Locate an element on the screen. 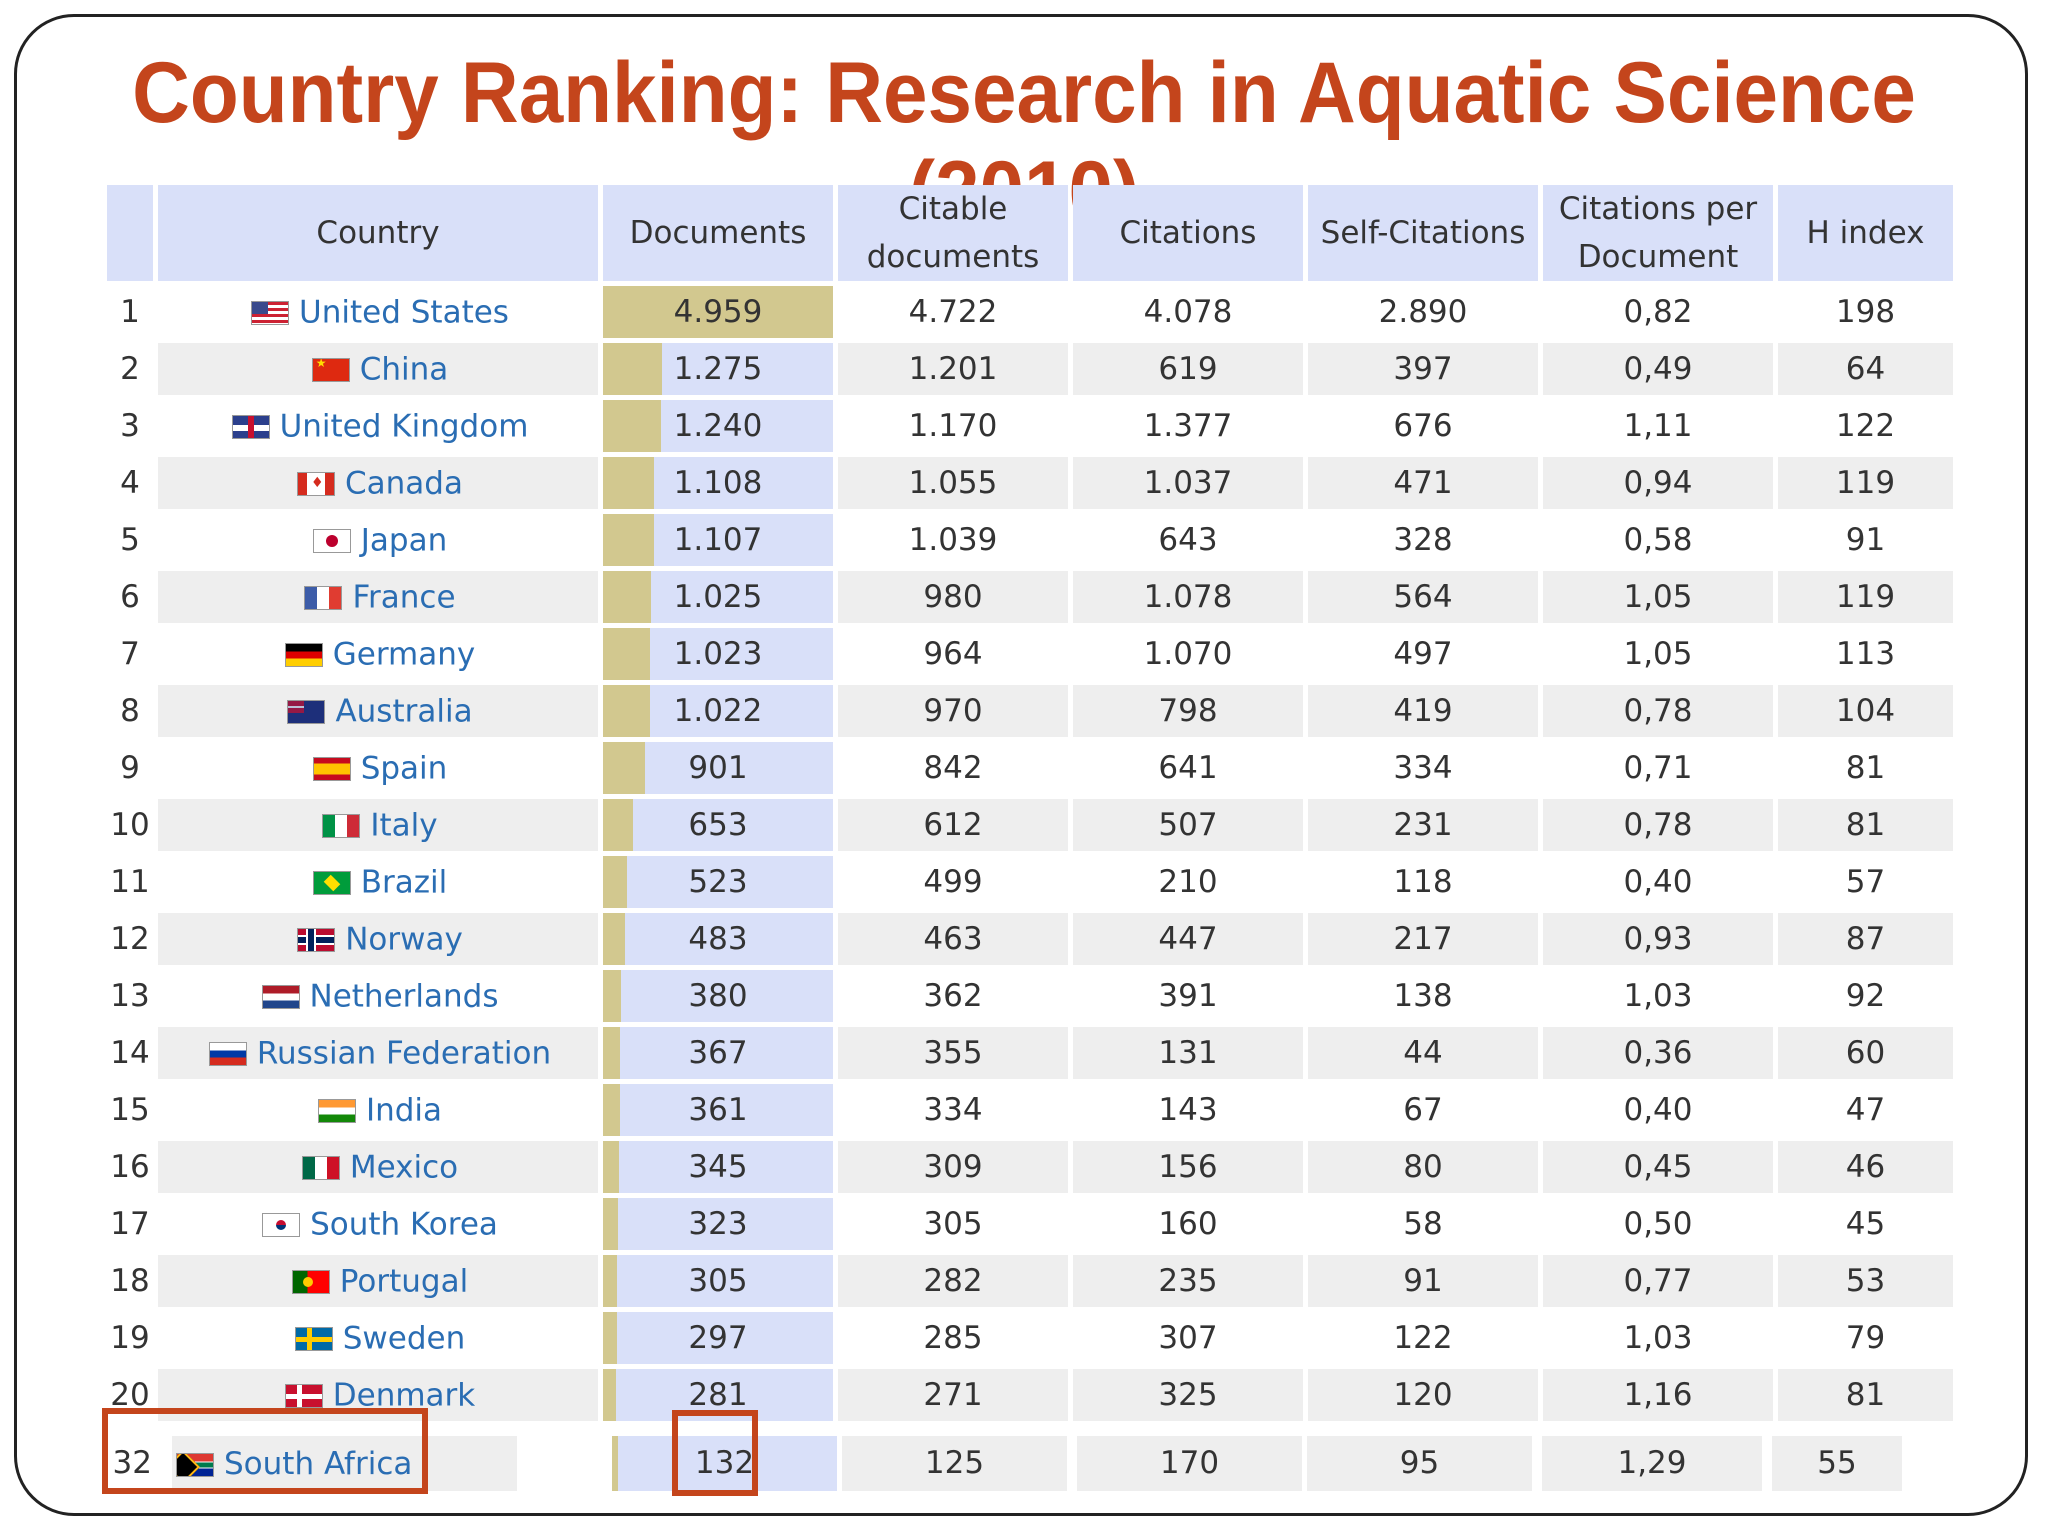  citations-cell: 619 is located at coordinates (1188, 369).